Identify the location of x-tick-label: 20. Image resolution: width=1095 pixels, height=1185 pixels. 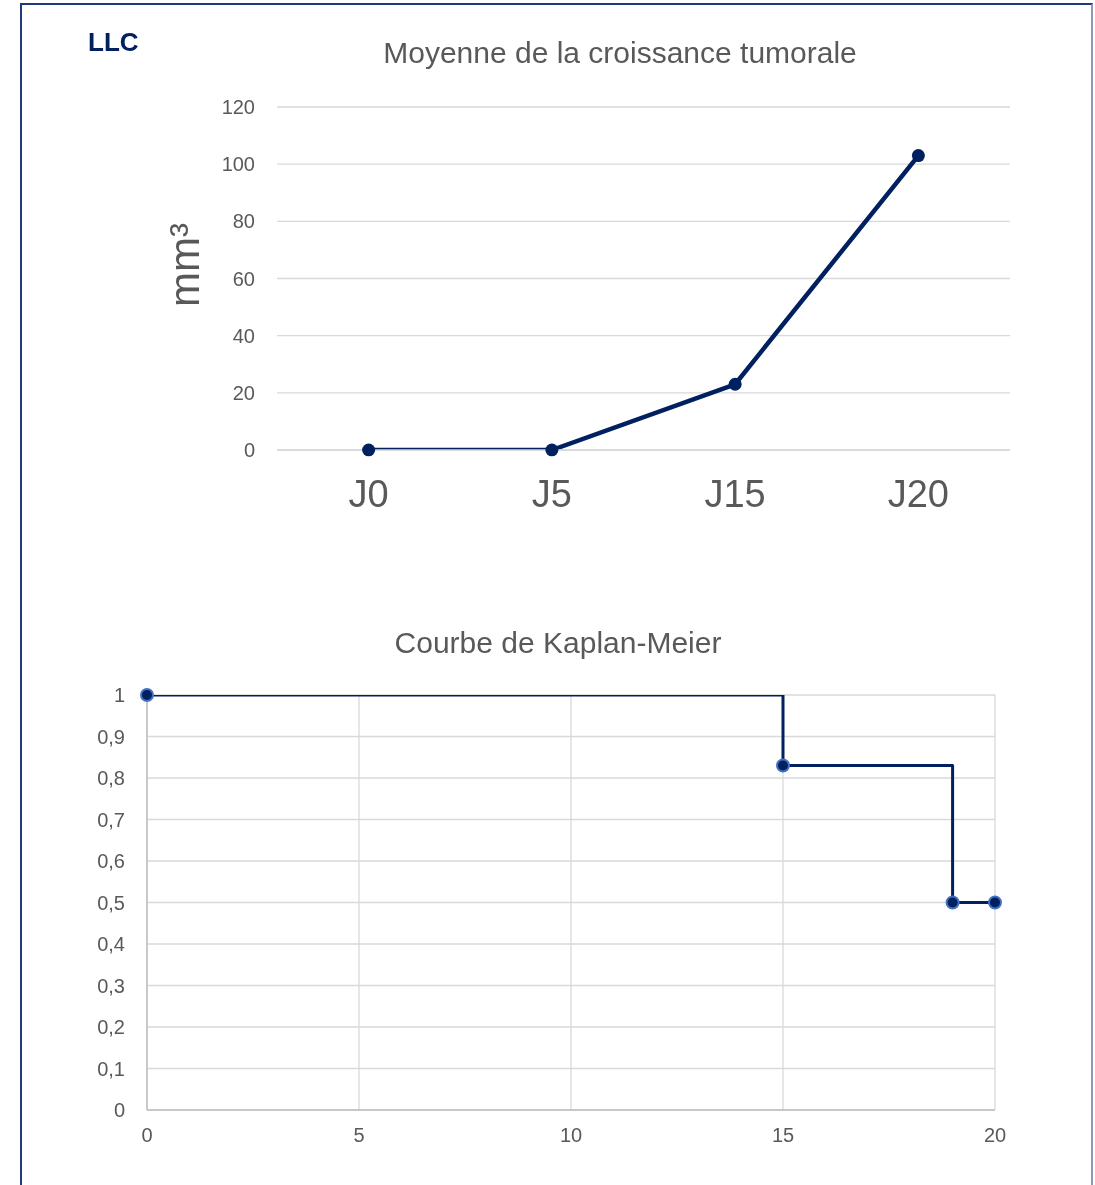
(995, 1135).